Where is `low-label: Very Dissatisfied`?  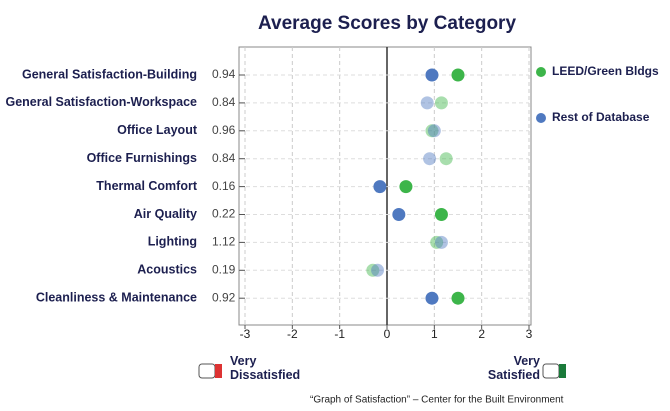 low-label: Very Dissatisfied is located at coordinates (265, 368).